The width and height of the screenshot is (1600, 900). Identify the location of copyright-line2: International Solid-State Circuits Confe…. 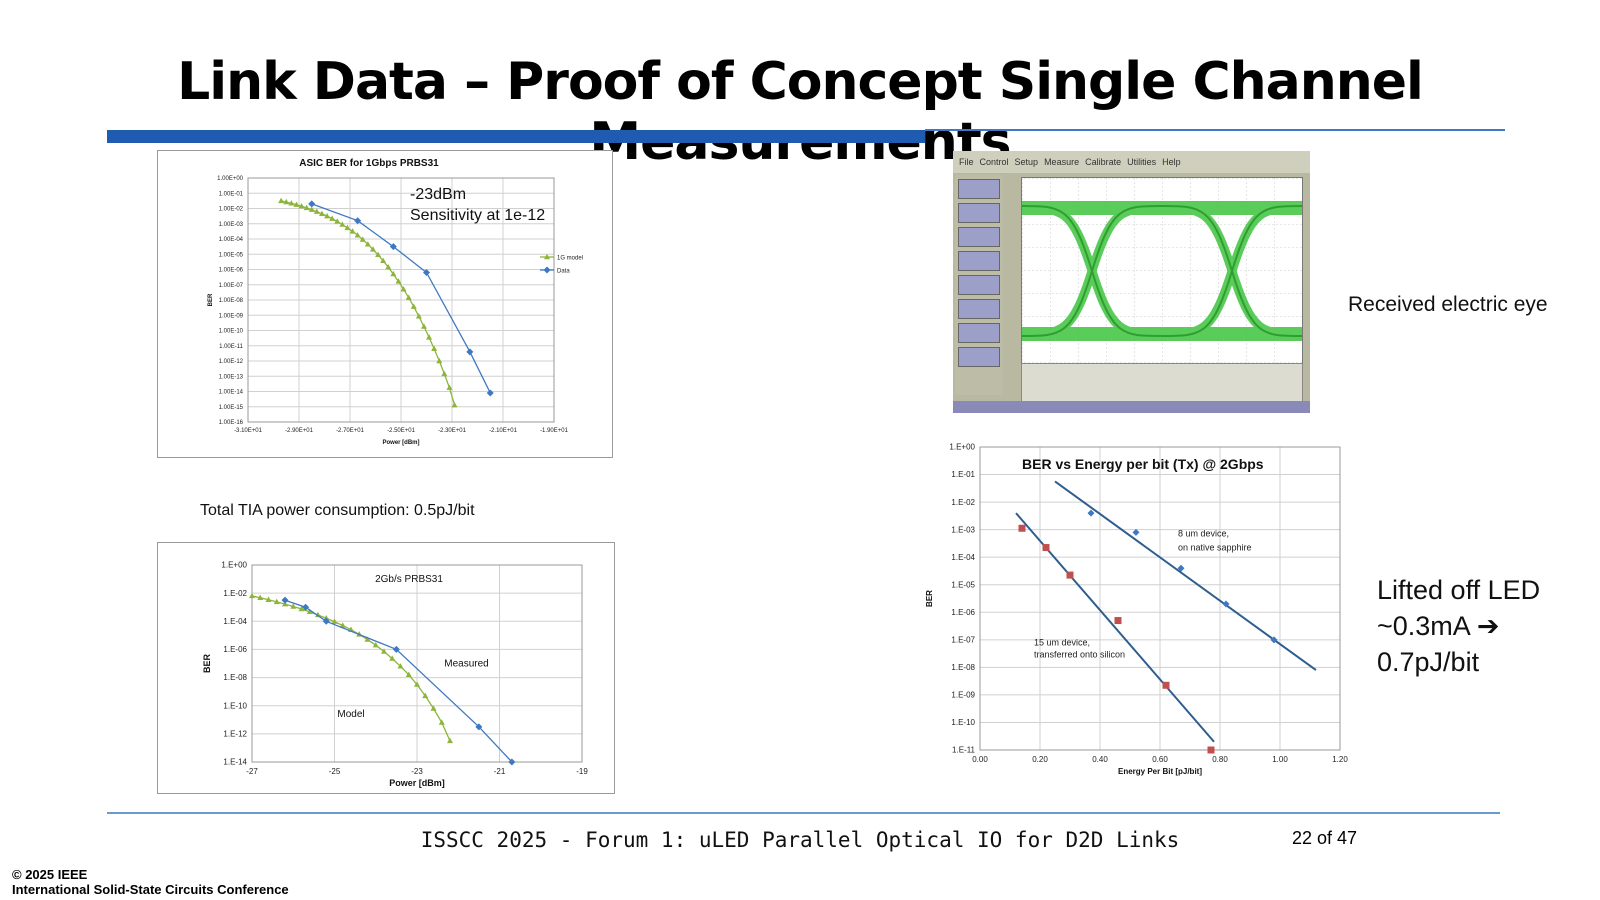
(150, 889).